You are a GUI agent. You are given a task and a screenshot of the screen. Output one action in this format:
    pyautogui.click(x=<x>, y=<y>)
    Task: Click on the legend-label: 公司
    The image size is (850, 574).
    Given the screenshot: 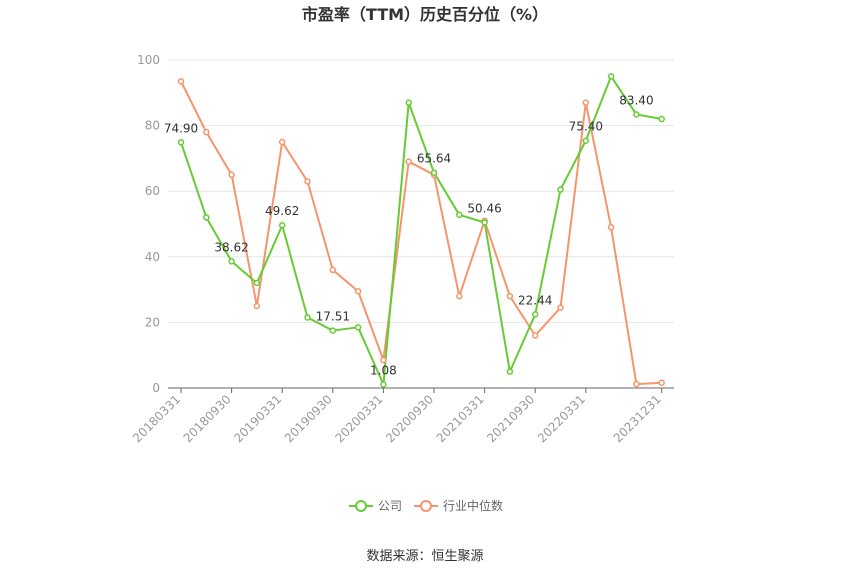 What is the action you would take?
    pyautogui.click(x=390, y=506)
    